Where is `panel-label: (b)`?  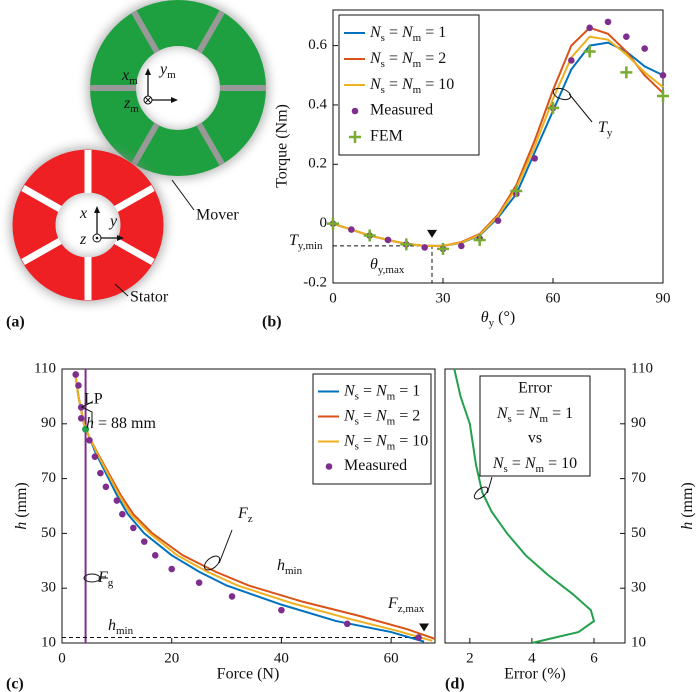
panel-label: (b) is located at coordinates (272, 322).